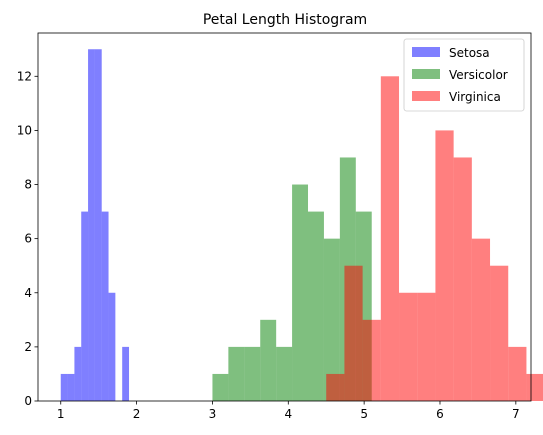  I want to click on legend-label-versicolor: Versicolor, so click(478, 75).